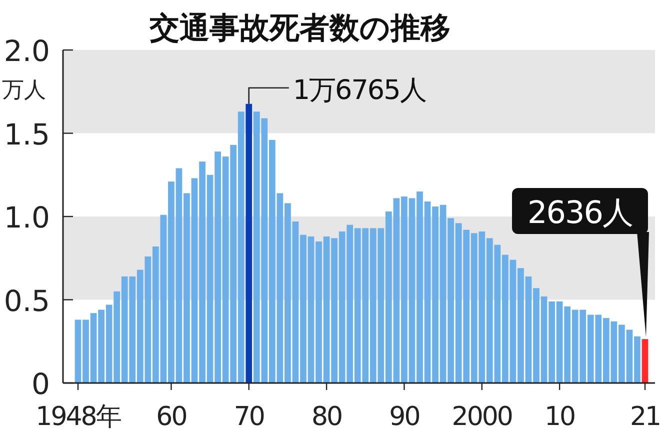 This screenshot has height=438, width=665. What do you see at coordinates (299, 28) in the screenshot?
I see `chart-title: 交通事故死者数の推移` at bounding box center [299, 28].